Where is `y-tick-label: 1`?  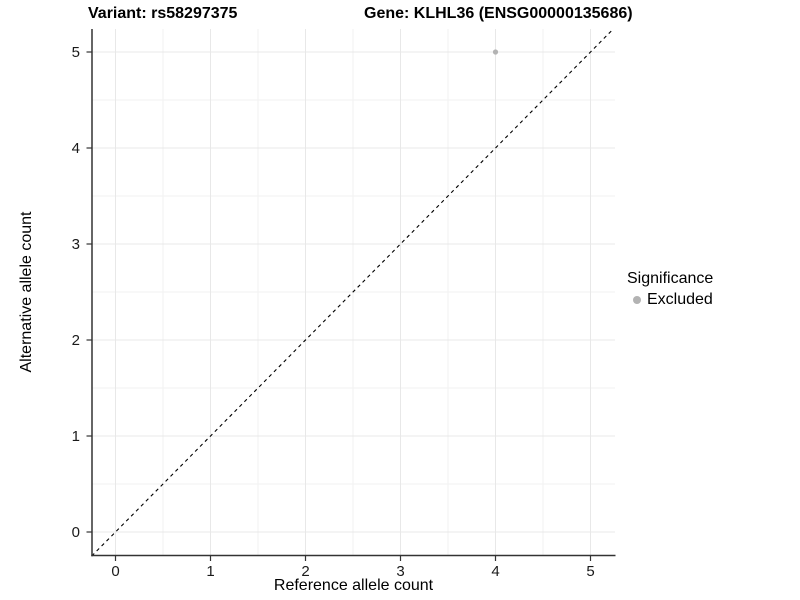 y-tick-label: 1 is located at coordinates (76, 436).